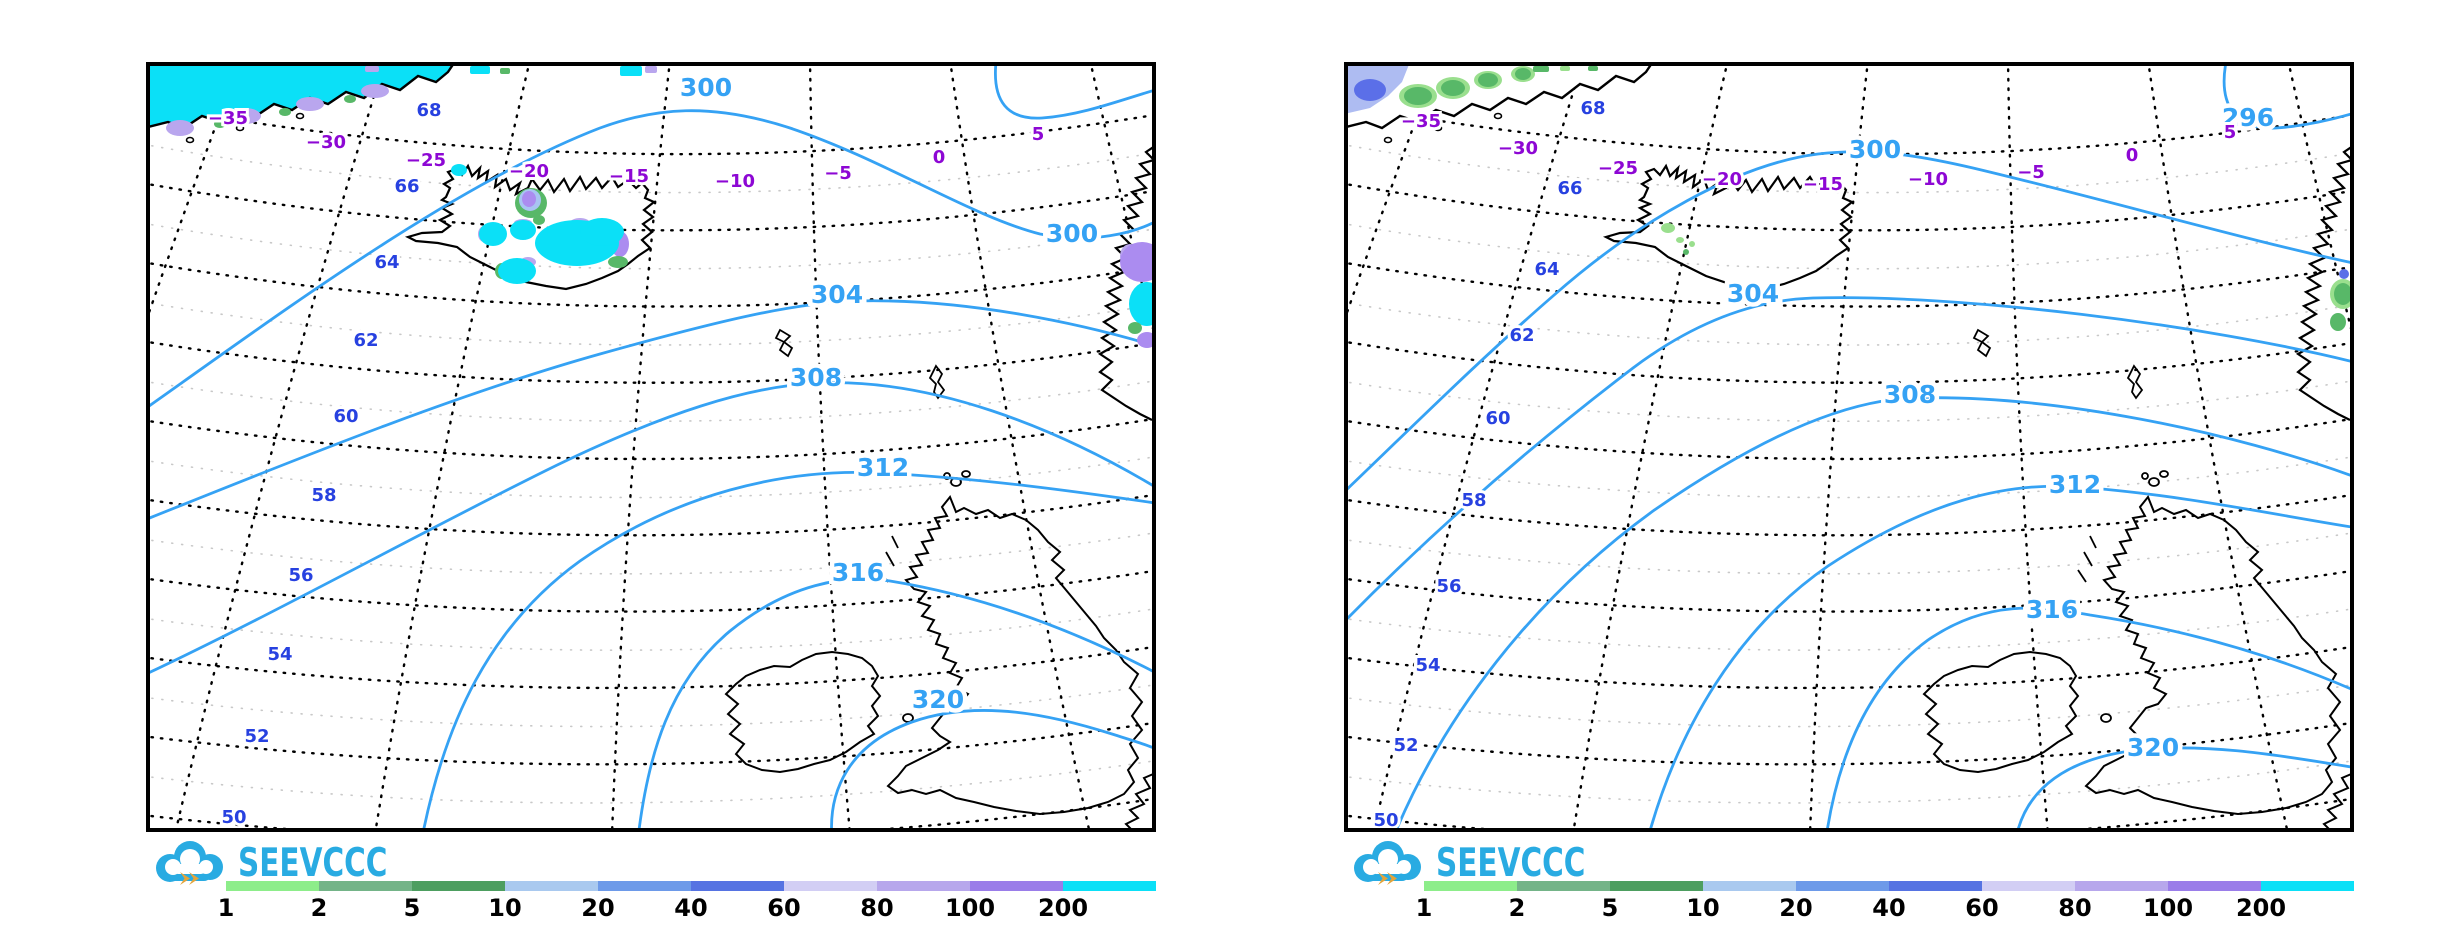 The width and height of the screenshot is (2449, 925). What do you see at coordinates (784, 908) in the screenshot?
I see `legend-tick-label: 60` at bounding box center [784, 908].